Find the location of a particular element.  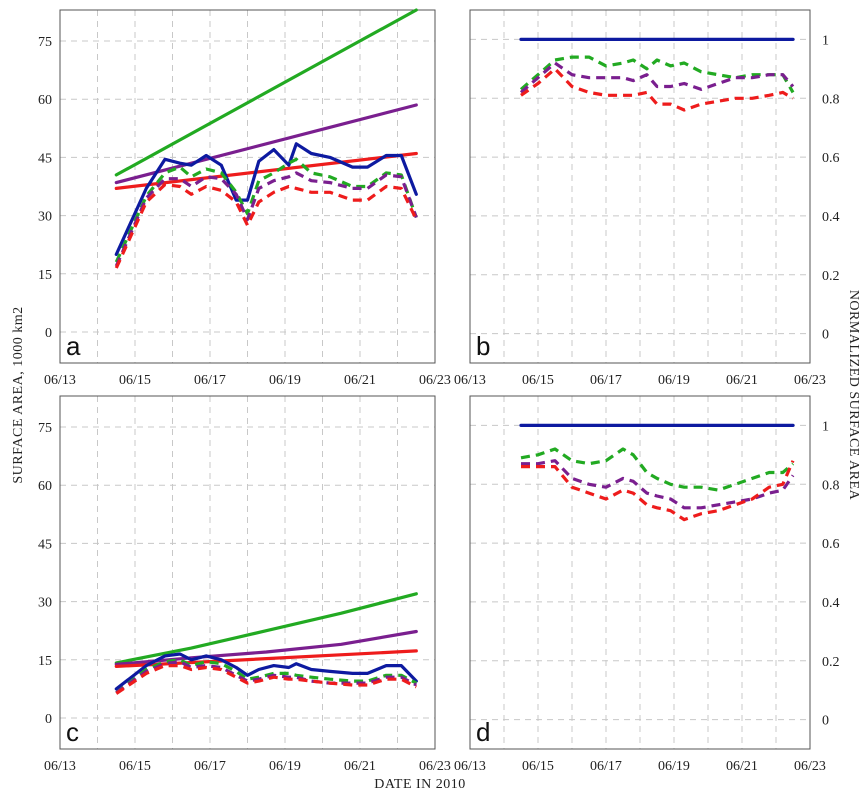

y-axis-title-left: SURFACE AREA, 1000 km2 is located at coordinates (18, 394).